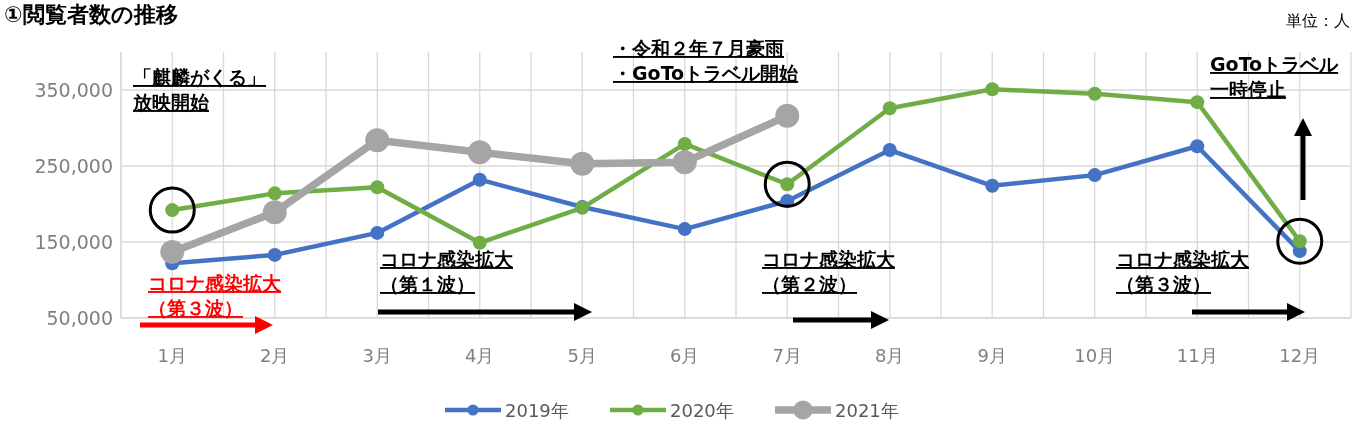 Image resolution: width=1370 pixels, height=424 pixels. I want to click on x-tick-label: 9月, so click(992, 355).